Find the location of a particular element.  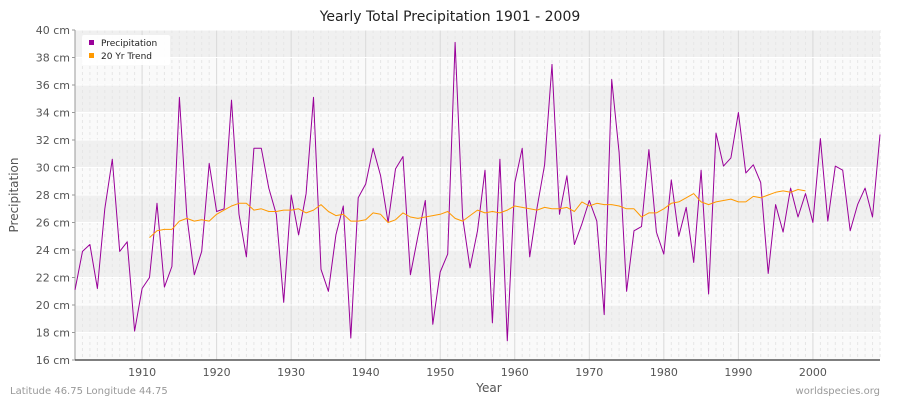

y-tick-label: 28 cm is located at coordinates (53, 195).